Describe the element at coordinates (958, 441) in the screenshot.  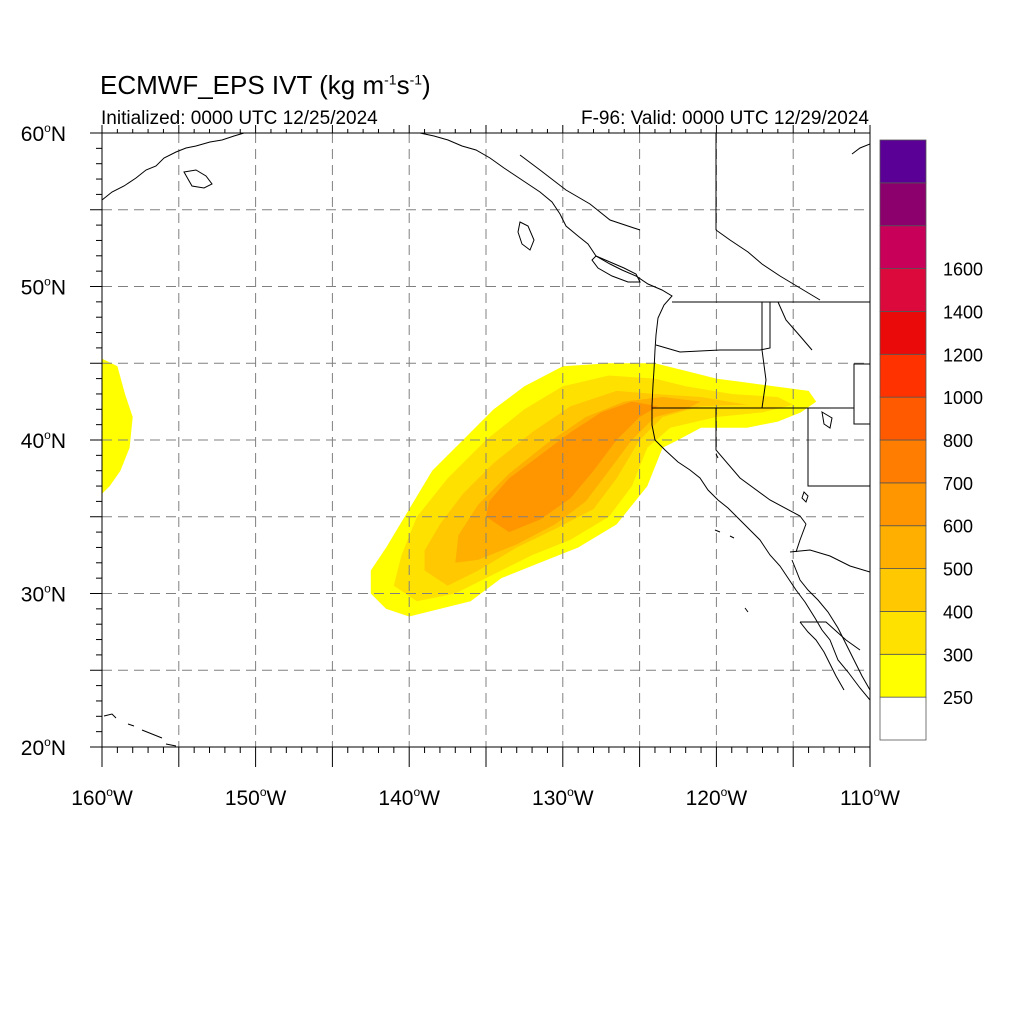
I see `colorbar-label: 800` at that location.